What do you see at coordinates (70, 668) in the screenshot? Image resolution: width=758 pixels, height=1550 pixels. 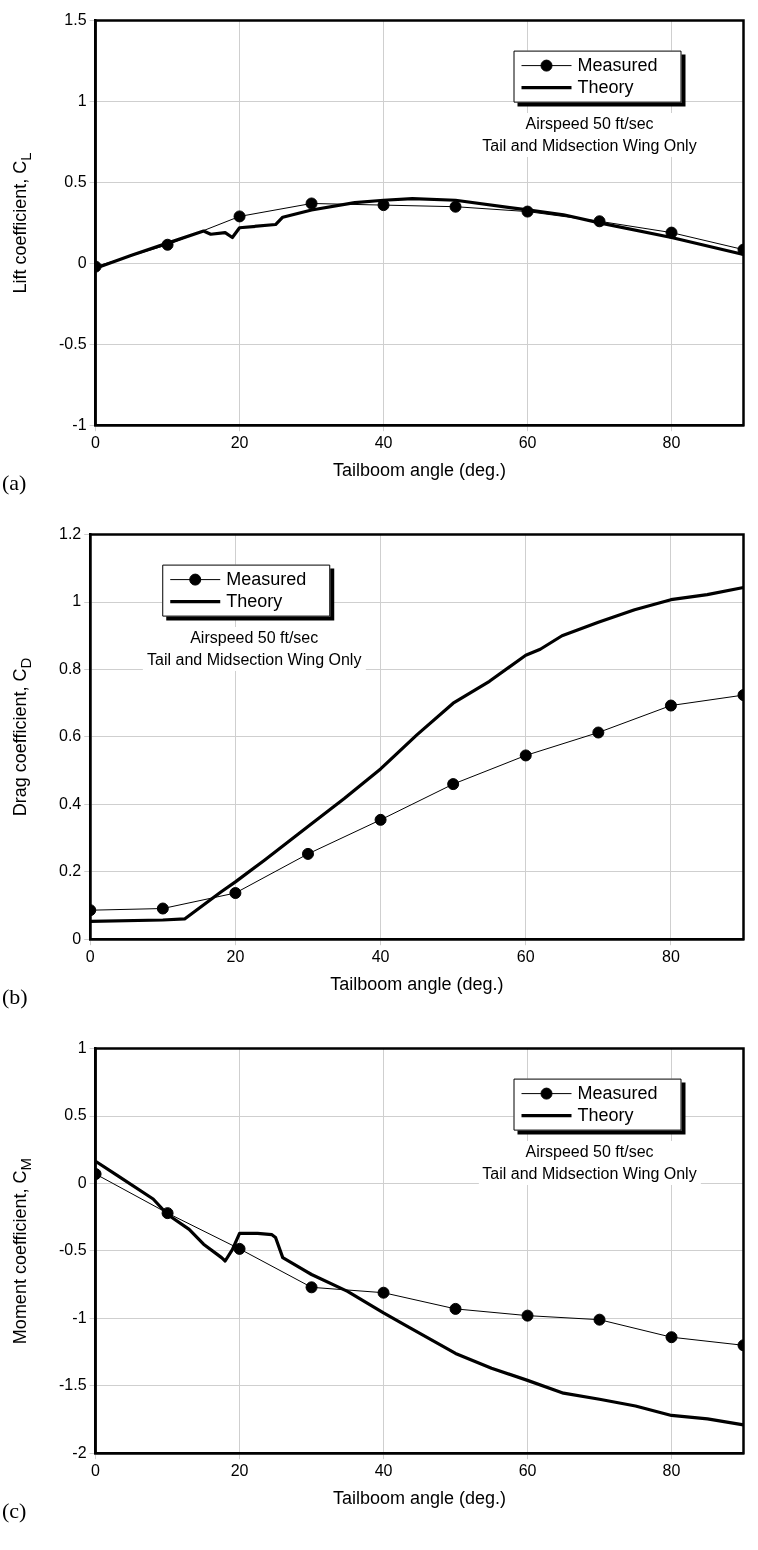 I see `y-tick-label: 0.8` at bounding box center [70, 668].